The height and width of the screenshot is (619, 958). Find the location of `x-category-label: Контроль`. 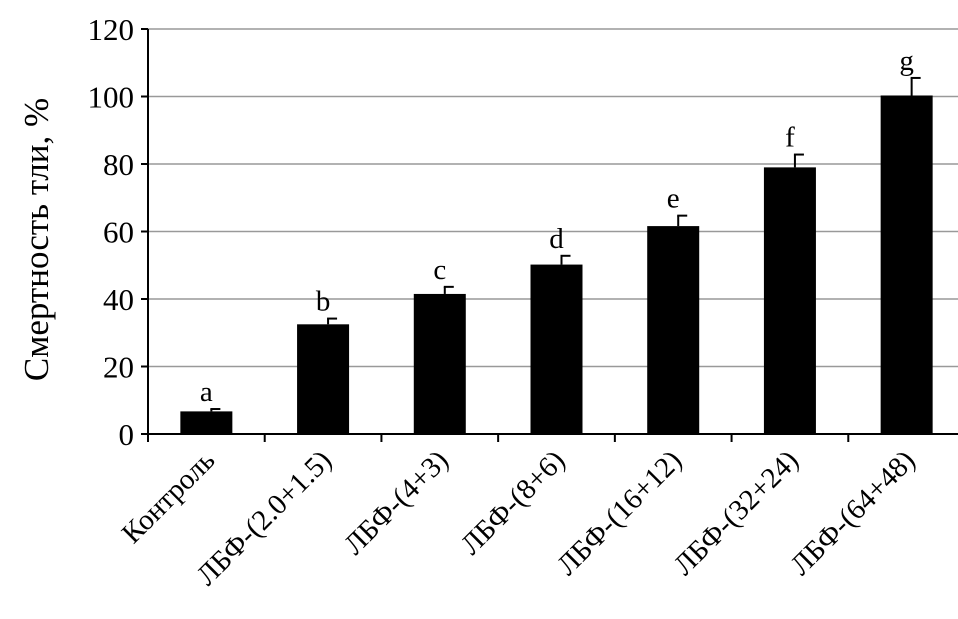

x-category-label: Контроль is located at coordinates (169, 497).